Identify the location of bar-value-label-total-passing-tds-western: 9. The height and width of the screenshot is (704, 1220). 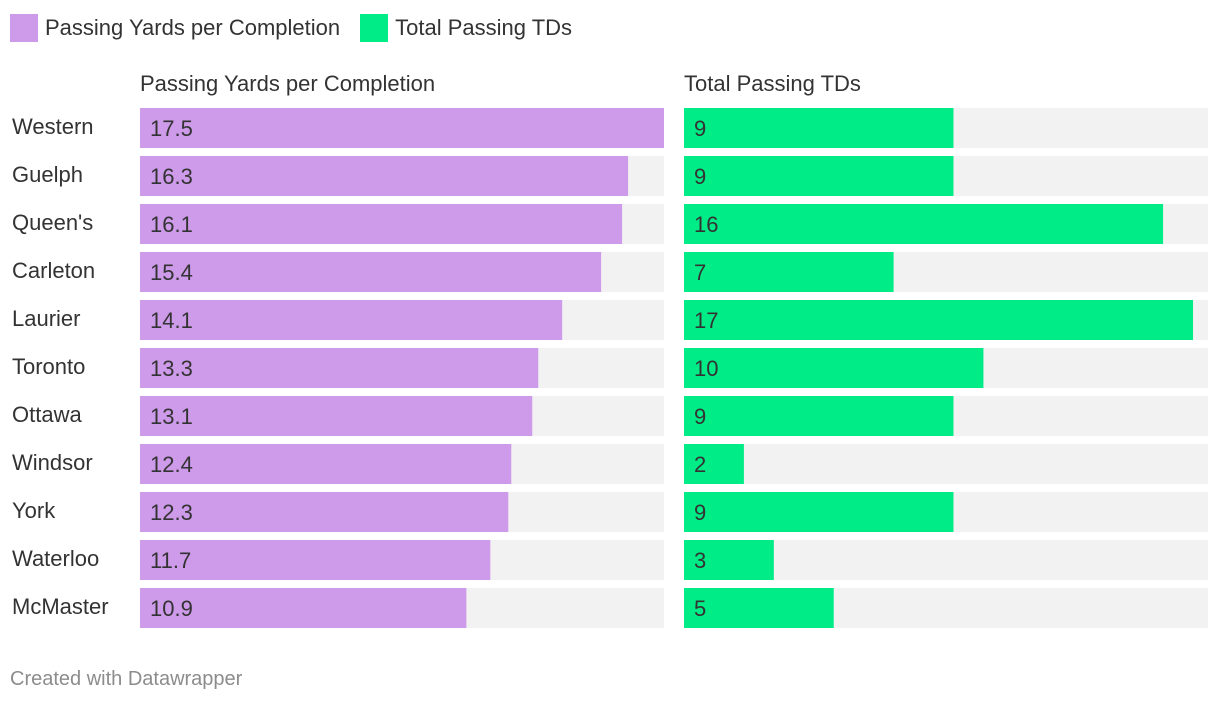
(700, 128).